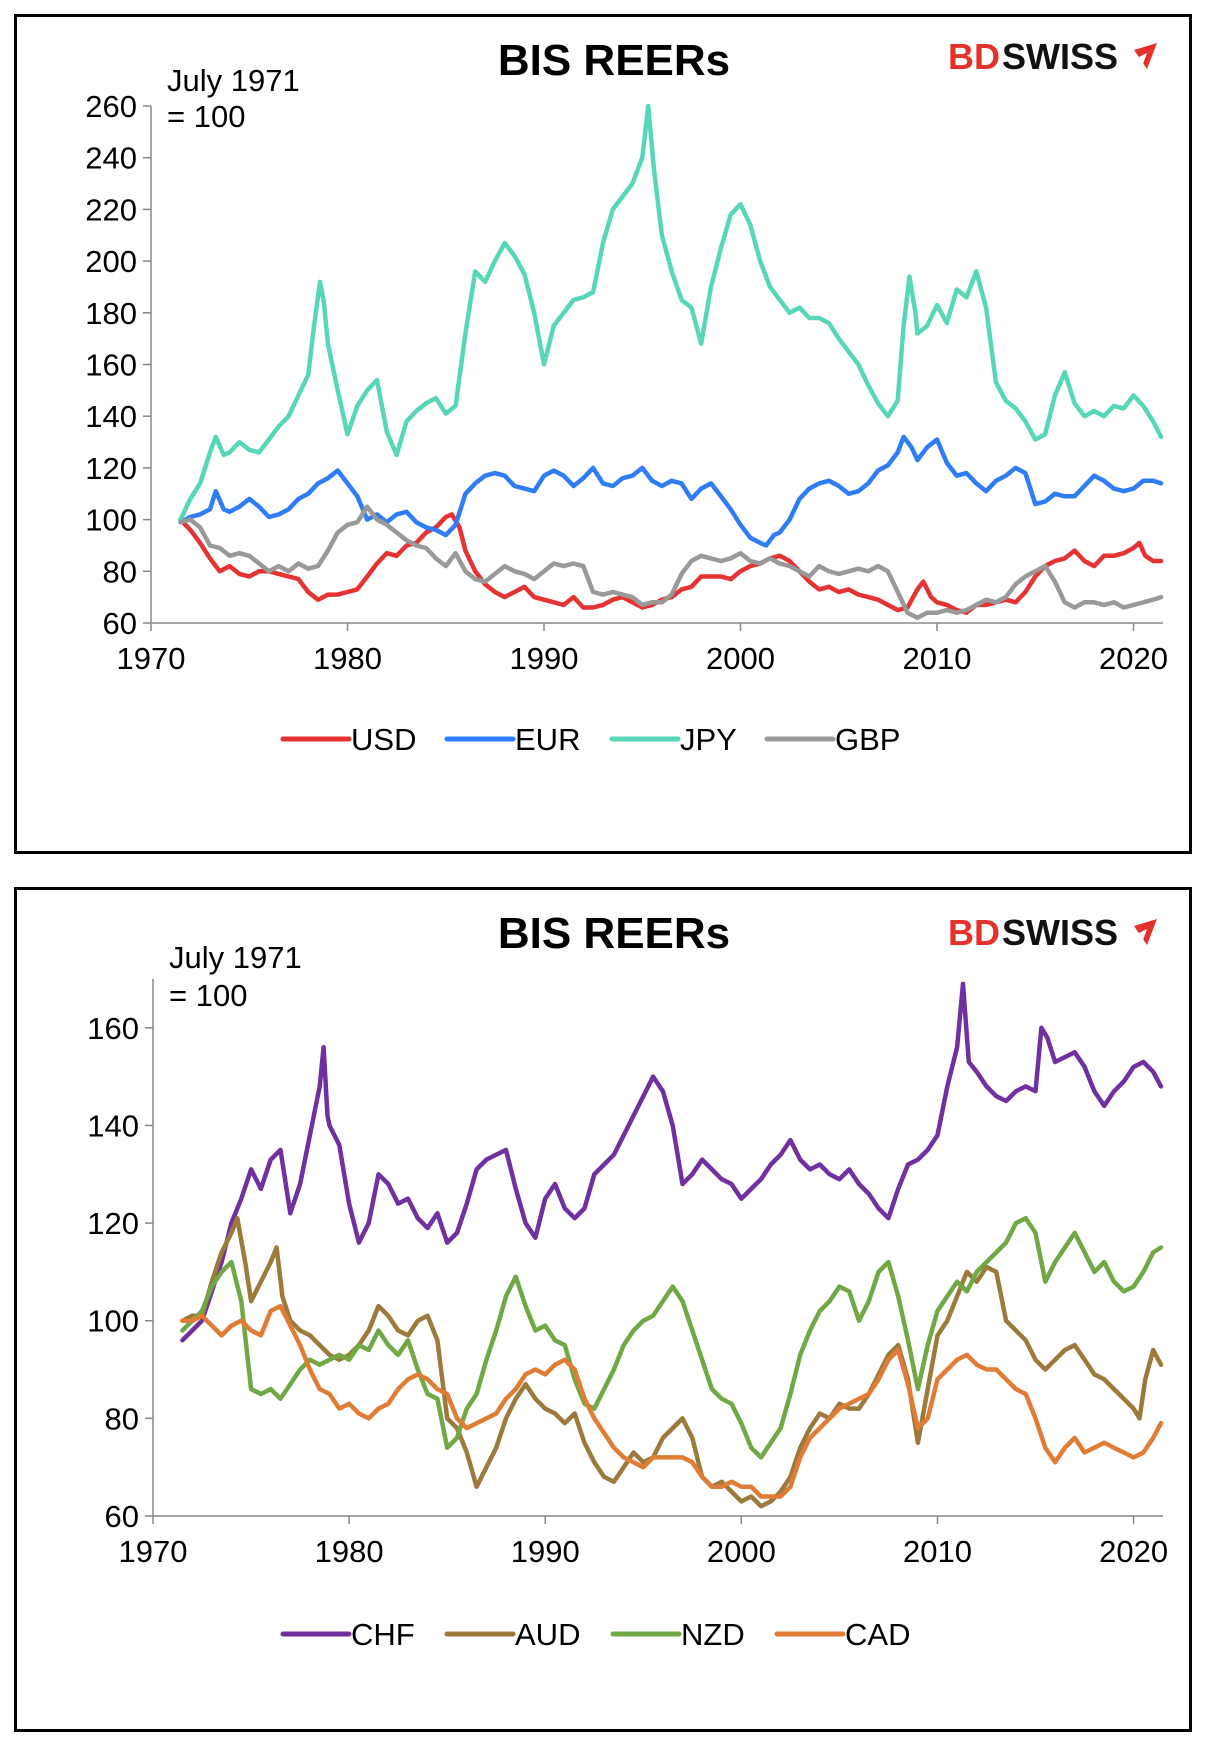 The height and width of the screenshot is (1744, 1210). Describe the element at coordinates (547, 1634) in the screenshot. I see `legend-label-aud: AUD` at that location.